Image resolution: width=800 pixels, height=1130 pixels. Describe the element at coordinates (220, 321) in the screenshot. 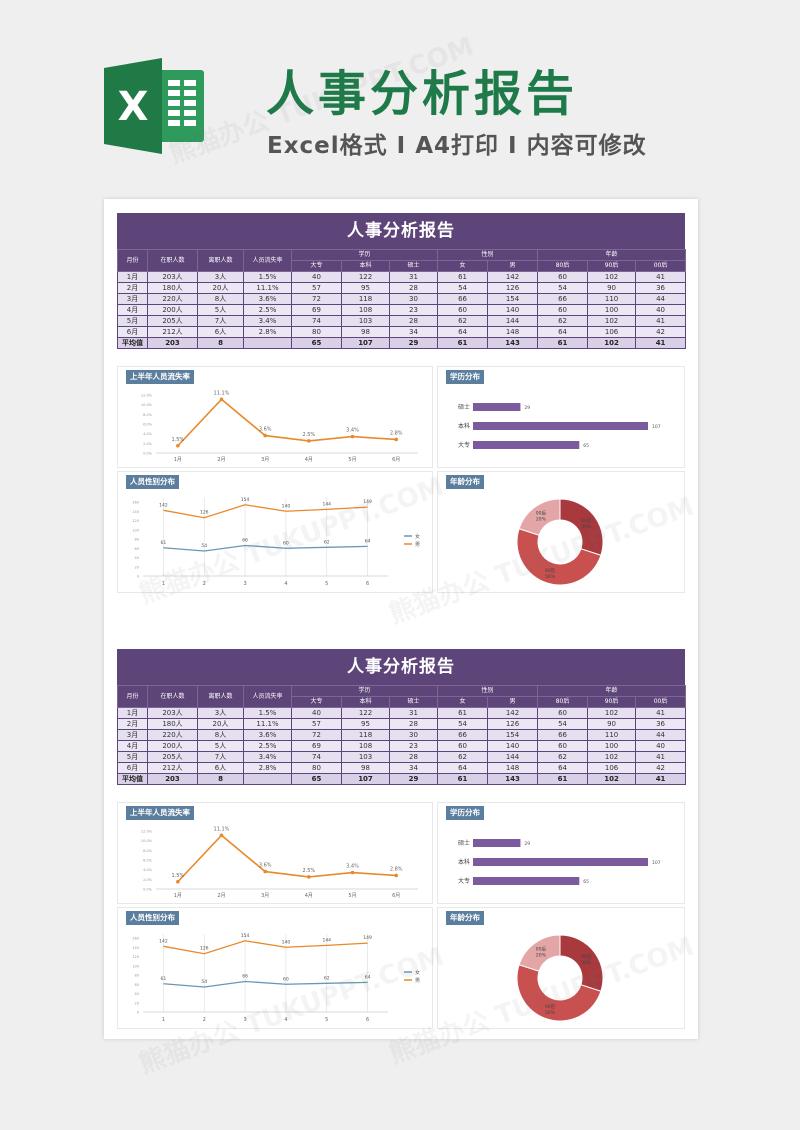

I see `cell-resigned: 7人` at that location.